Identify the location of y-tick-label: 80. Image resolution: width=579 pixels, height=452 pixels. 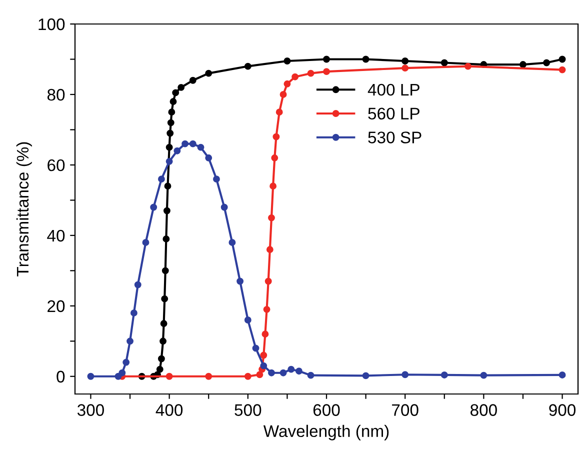
(56, 94).